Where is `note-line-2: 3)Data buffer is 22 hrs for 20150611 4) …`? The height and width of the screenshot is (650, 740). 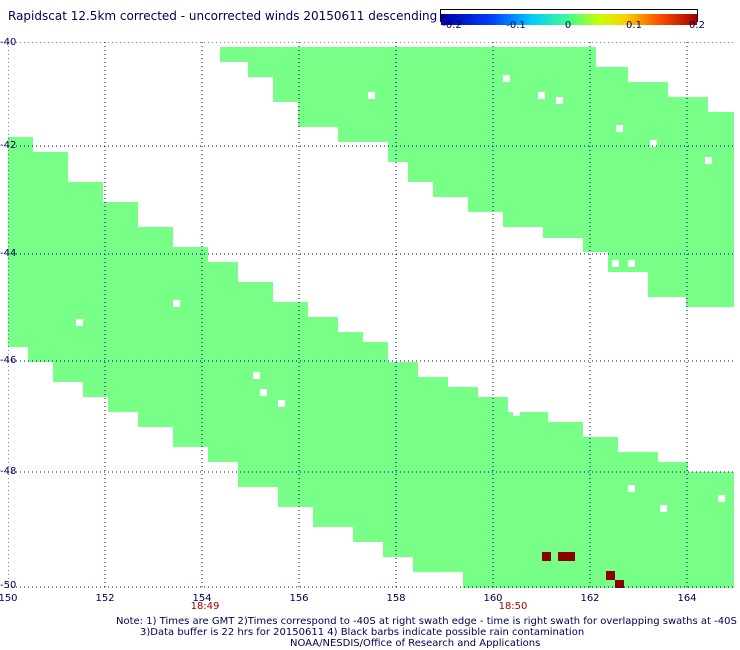
note-line-2: 3)Data buffer is 22 hrs for 20150611 4) … is located at coordinates (362, 632).